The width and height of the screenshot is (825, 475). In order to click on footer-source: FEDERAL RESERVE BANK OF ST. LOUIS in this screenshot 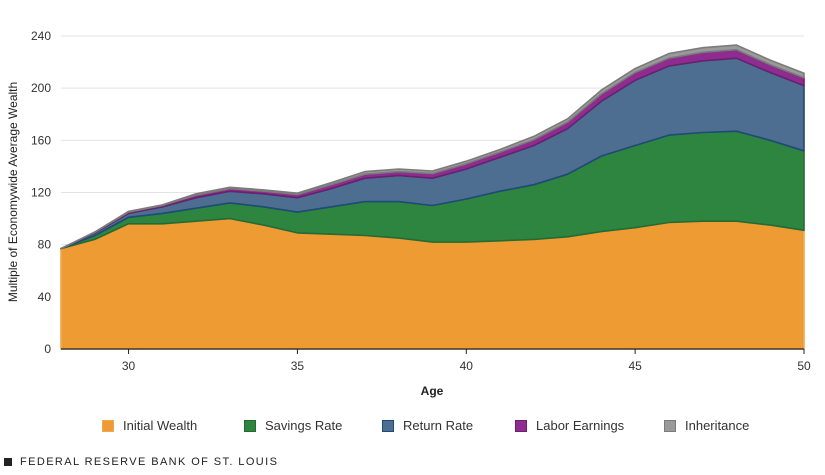, I will do `click(149, 462)`.